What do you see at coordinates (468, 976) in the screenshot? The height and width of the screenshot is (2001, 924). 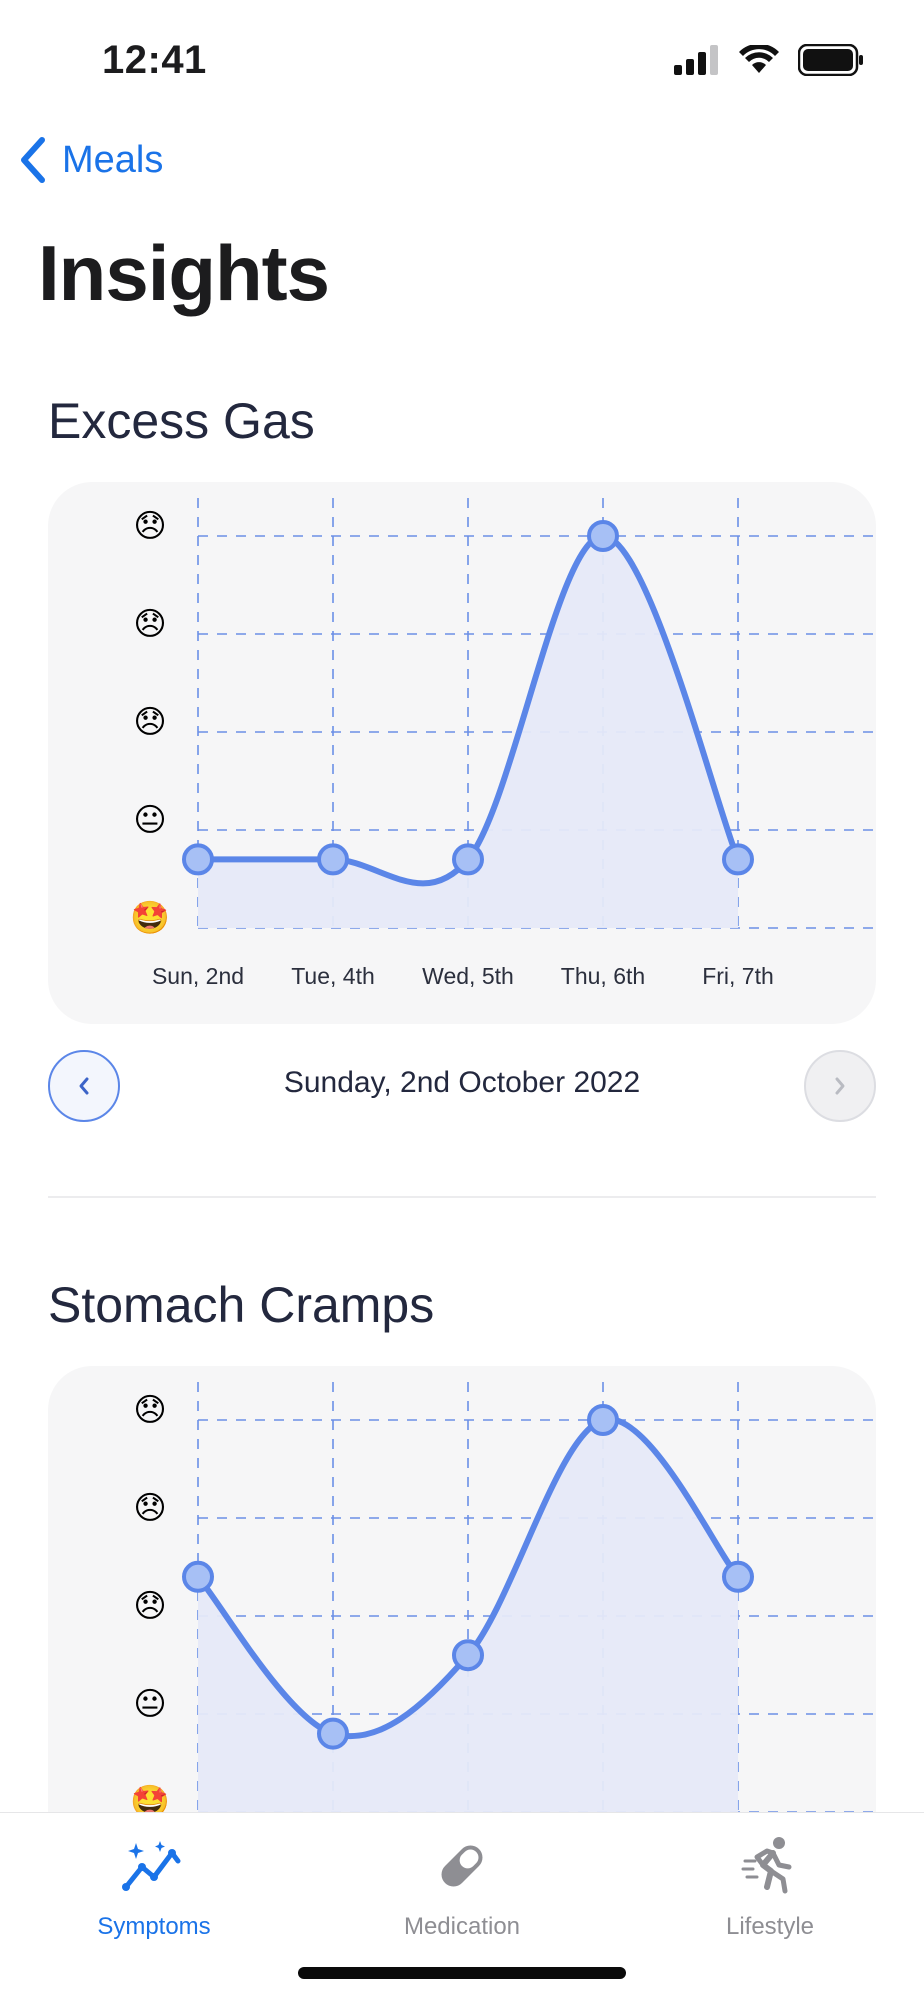 I see `x-tick-label: Wed, 5th` at bounding box center [468, 976].